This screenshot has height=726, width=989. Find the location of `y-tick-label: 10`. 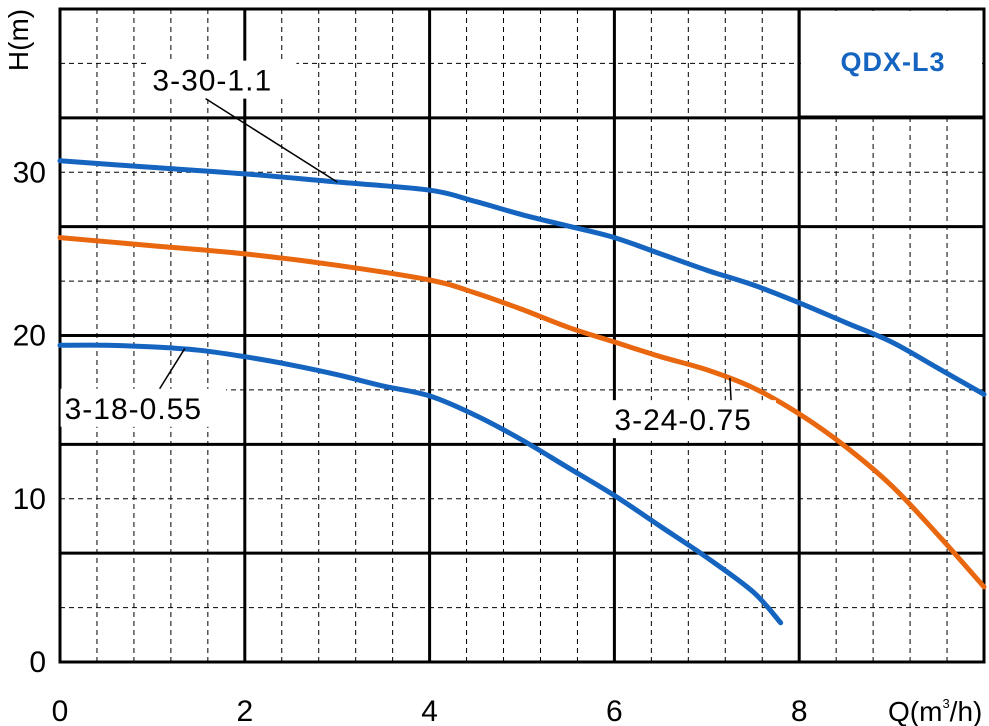

y-tick-label: 10 is located at coordinates (29, 499).